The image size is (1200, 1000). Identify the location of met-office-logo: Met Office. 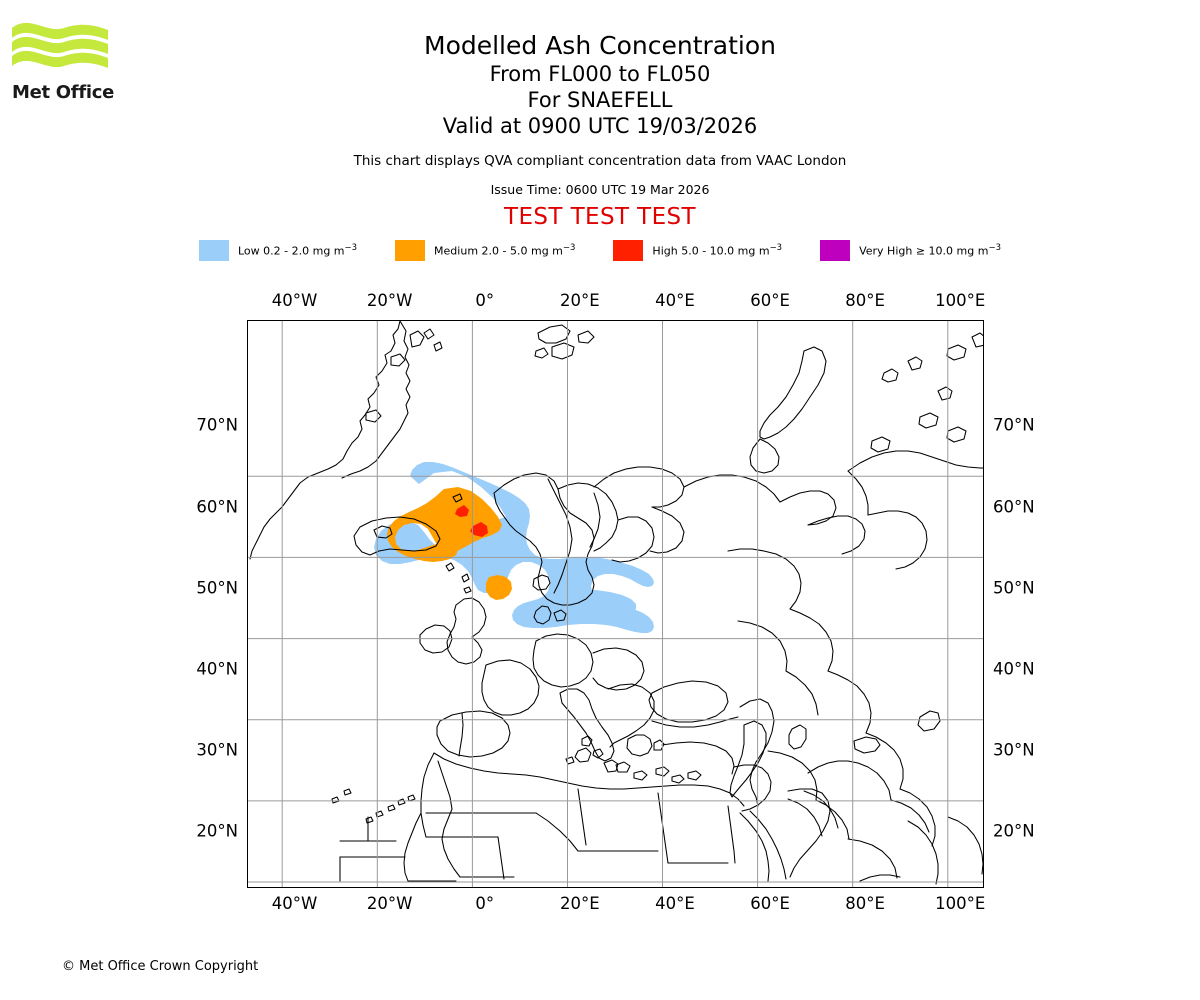
(72, 60).